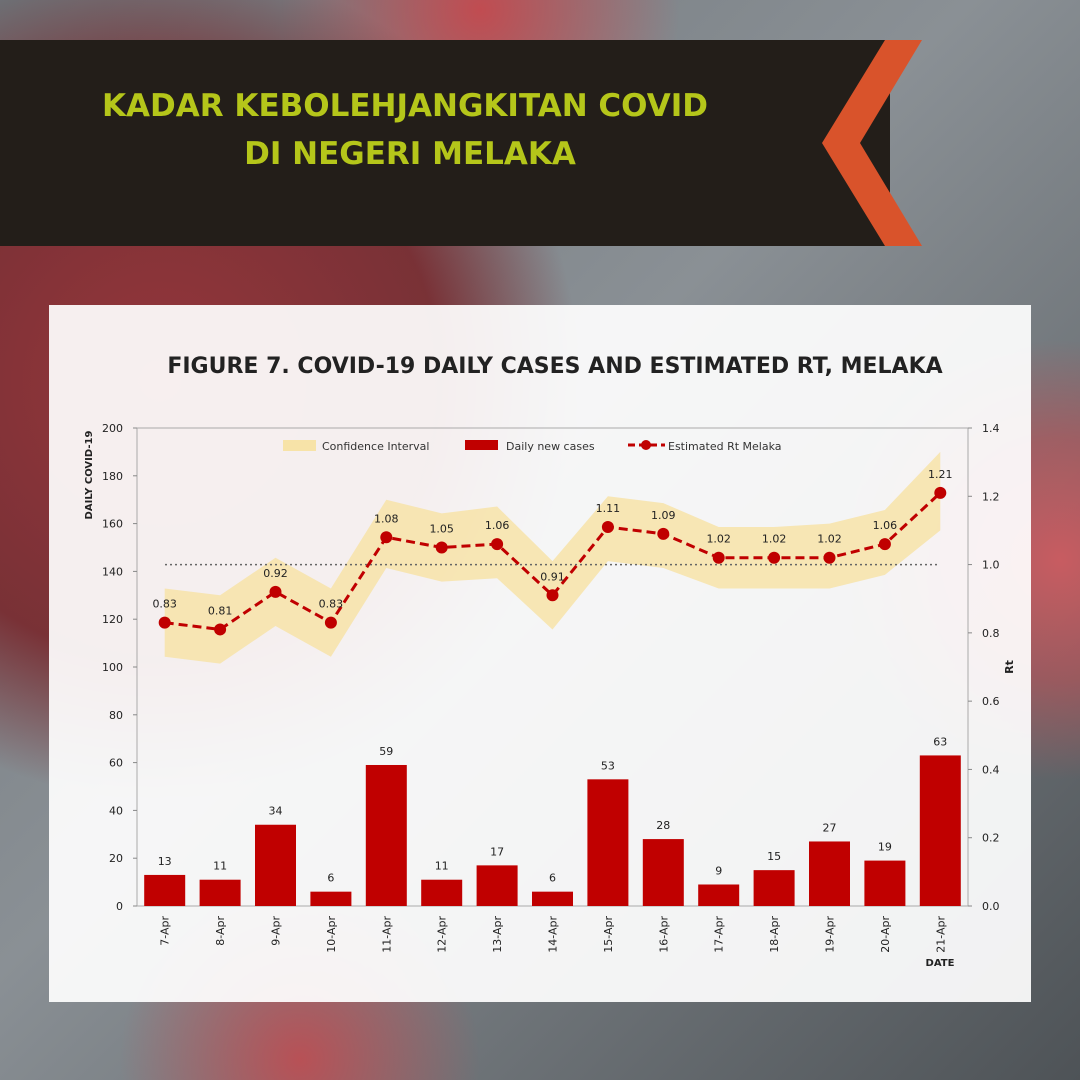 This screenshot has width=1080, height=1080. What do you see at coordinates (89, 475) in the screenshot?
I see `y-axis-label: DAILY COVID-19` at bounding box center [89, 475].